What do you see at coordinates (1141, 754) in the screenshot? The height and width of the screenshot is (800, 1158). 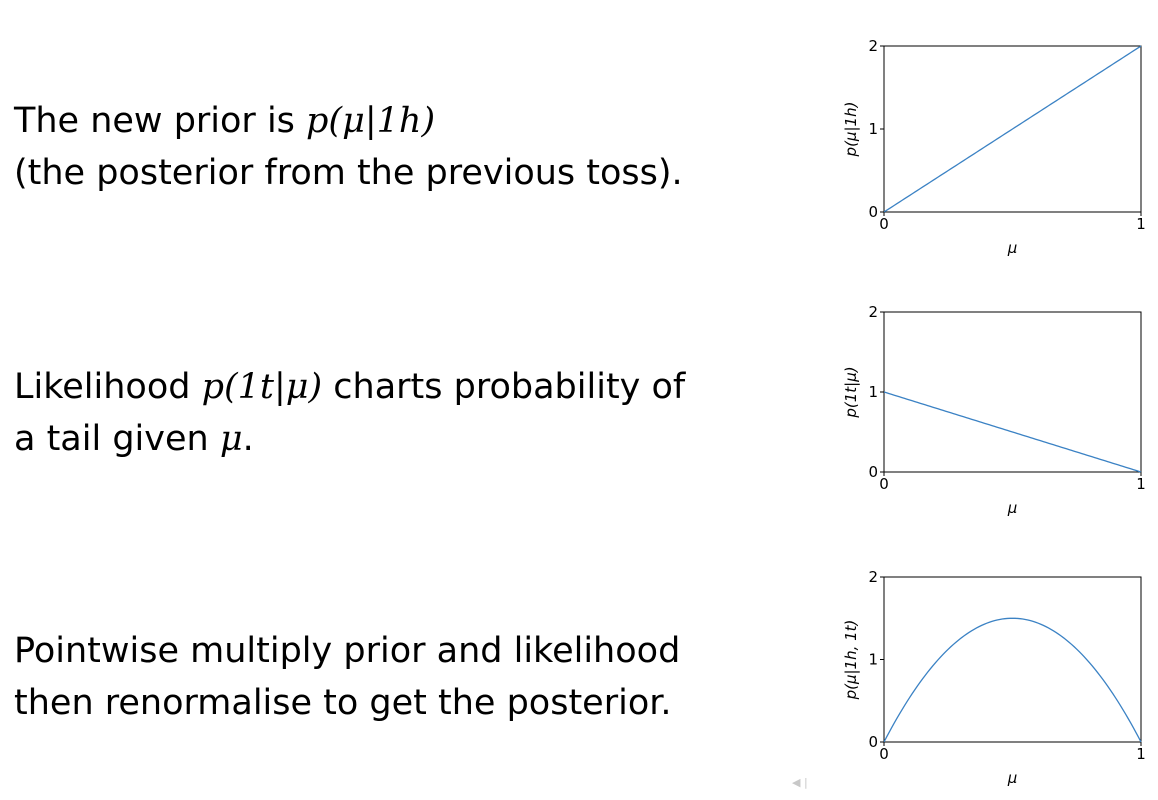 I see `chart-3-xtick-label-1: 1` at bounding box center [1141, 754].